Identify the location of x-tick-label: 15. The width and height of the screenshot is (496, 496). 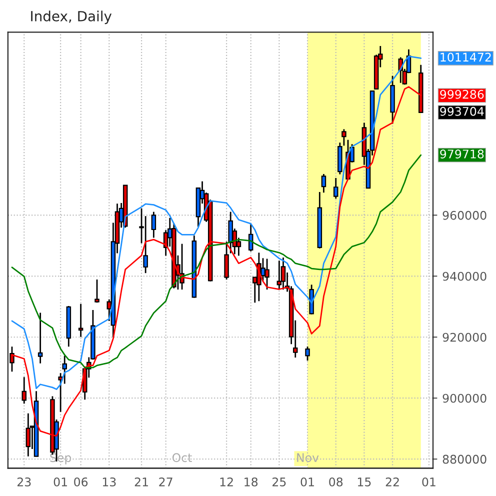
(364, 482).